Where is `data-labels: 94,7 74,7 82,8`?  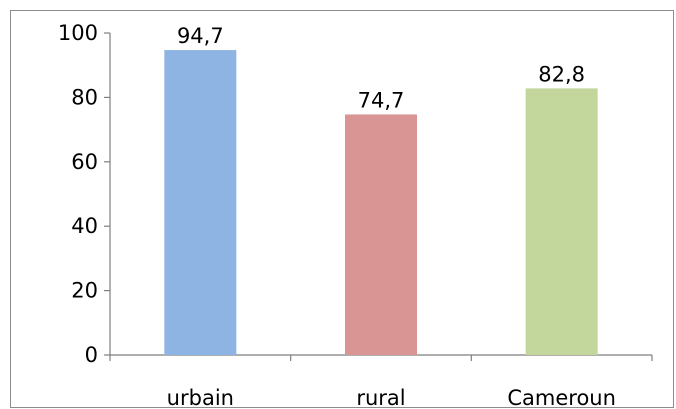 data-labels: 94,7 74,7 82,8 is located at coordinates (381, 68).